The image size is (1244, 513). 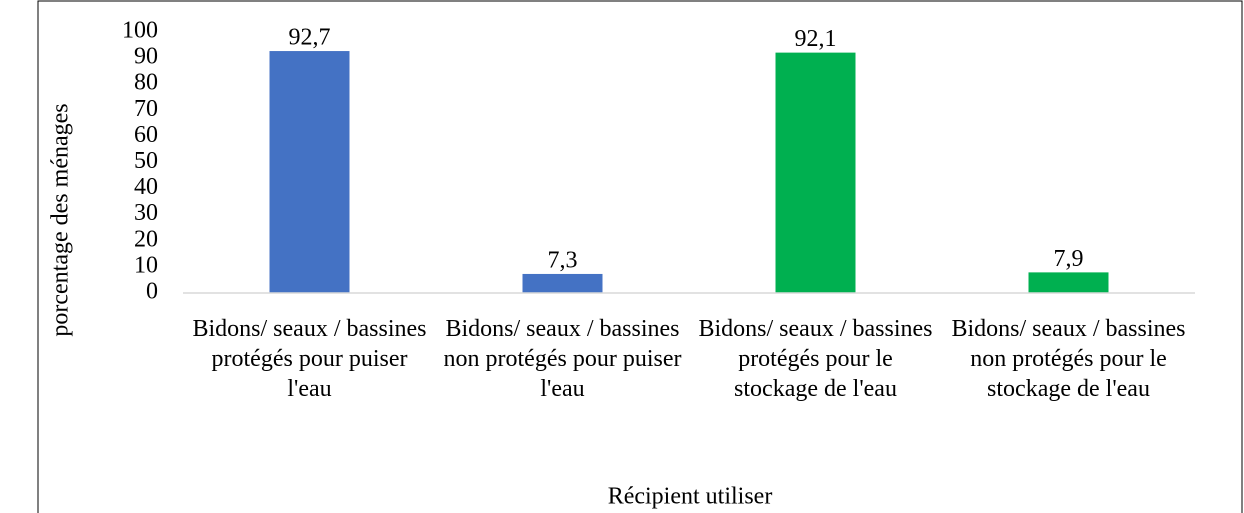 What do you see at coordinates (146, 213) in the screenshot?
I see `y-tick-label: 30` at bounding box center [146, 213].